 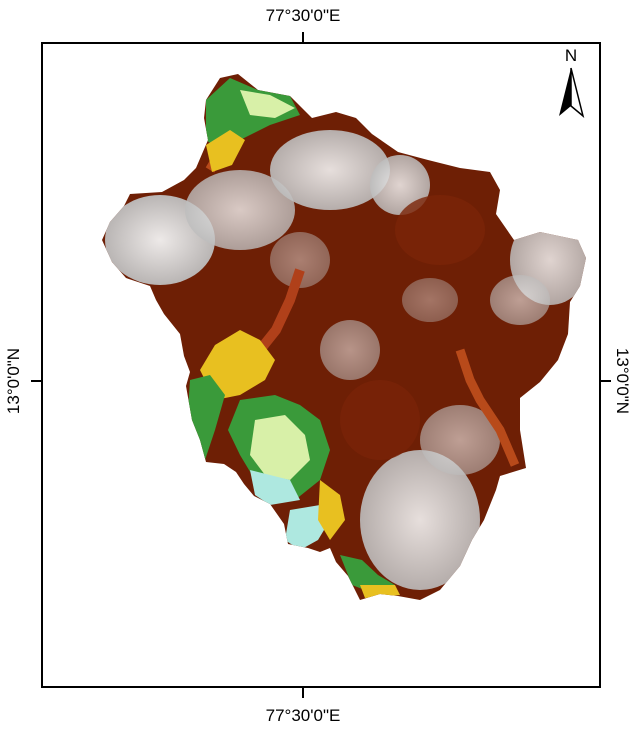 I want to click on right-latitude-label: 13°0'0"N, so click(x=622, y=381).